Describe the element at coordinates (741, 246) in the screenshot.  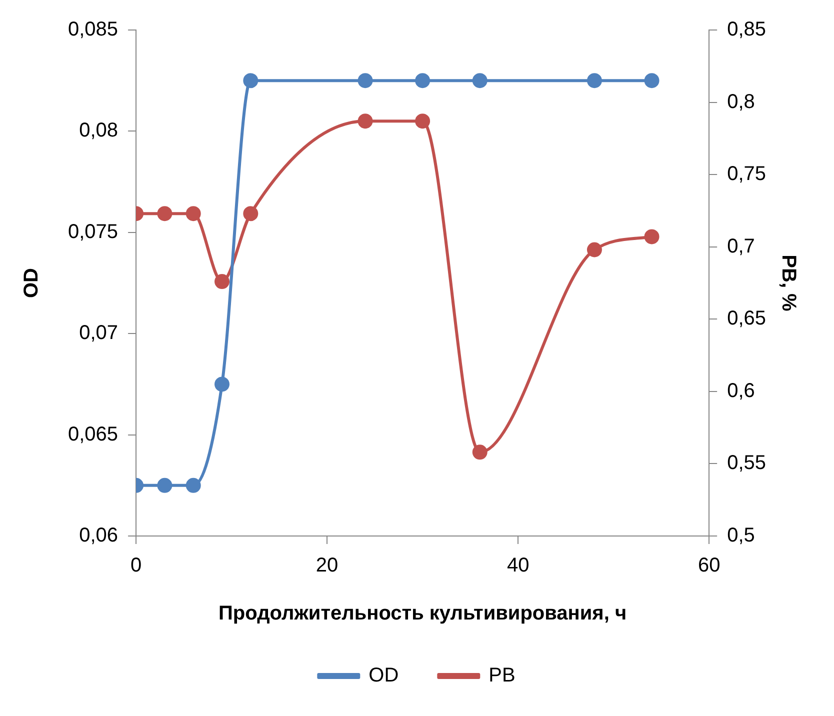
I see `y2-tick-label: 0,7` at that location.